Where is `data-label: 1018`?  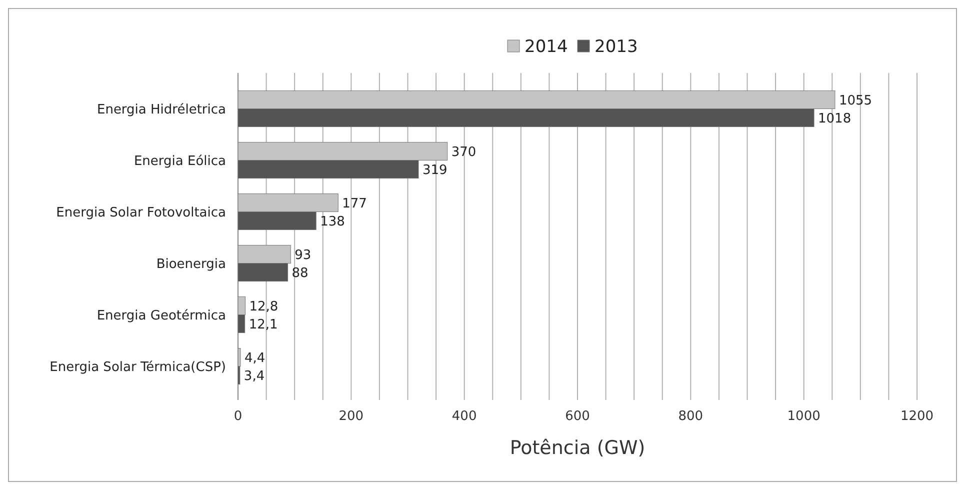
data-label: 1018 is located at coordinates (835, 118).